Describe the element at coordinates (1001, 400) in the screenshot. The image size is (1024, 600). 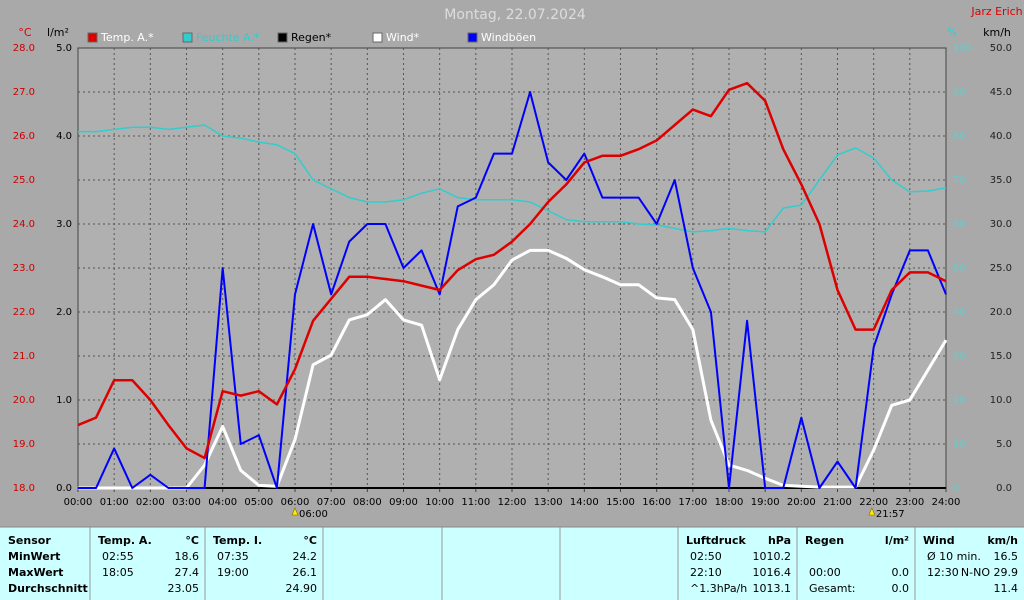
I see `y-tick-label: 10.0` at that location.